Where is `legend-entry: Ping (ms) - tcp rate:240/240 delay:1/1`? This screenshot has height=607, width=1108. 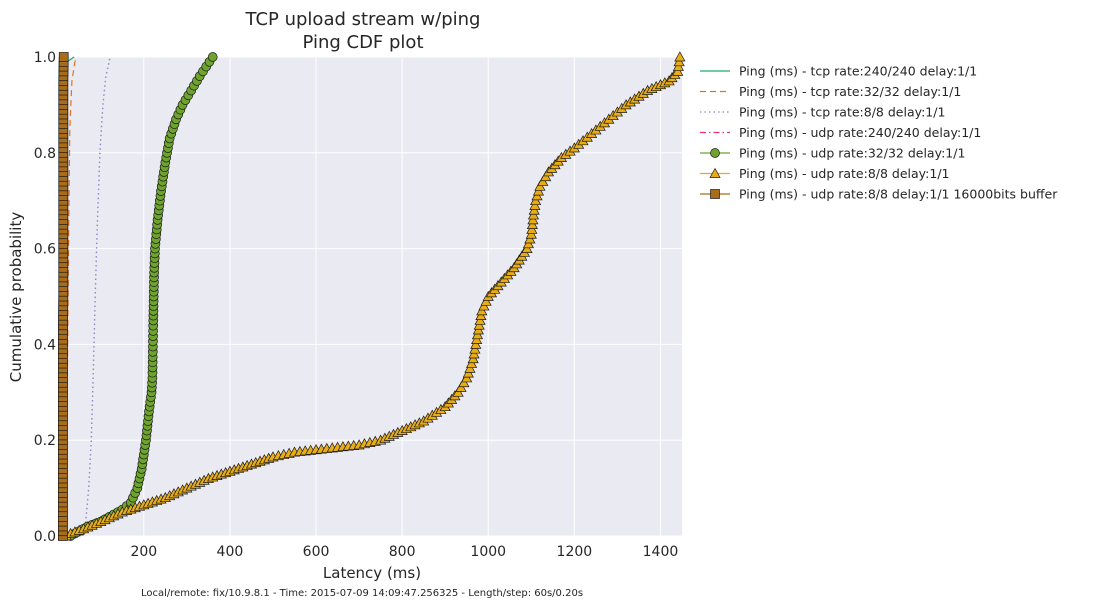
legend-entry: Ping (ms) - tcp rate:240/240 delay:1/1 is located at coordinates (858, 71).